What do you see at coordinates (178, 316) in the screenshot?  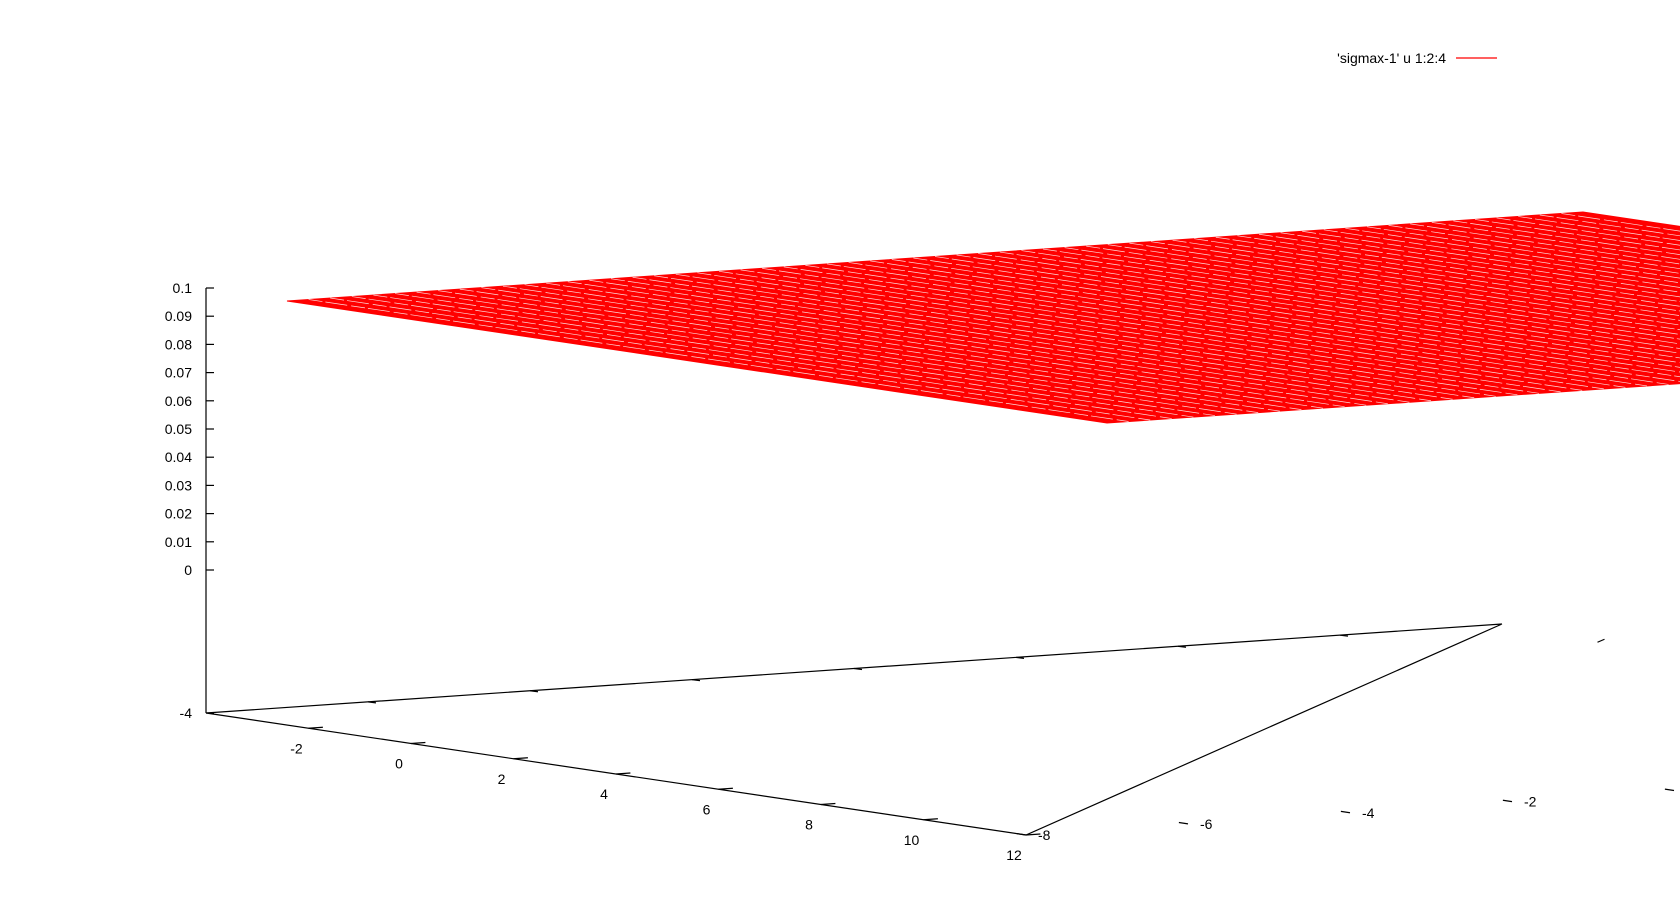 I see `z-tick-label: 0.09` at bounding box center [178, 316].